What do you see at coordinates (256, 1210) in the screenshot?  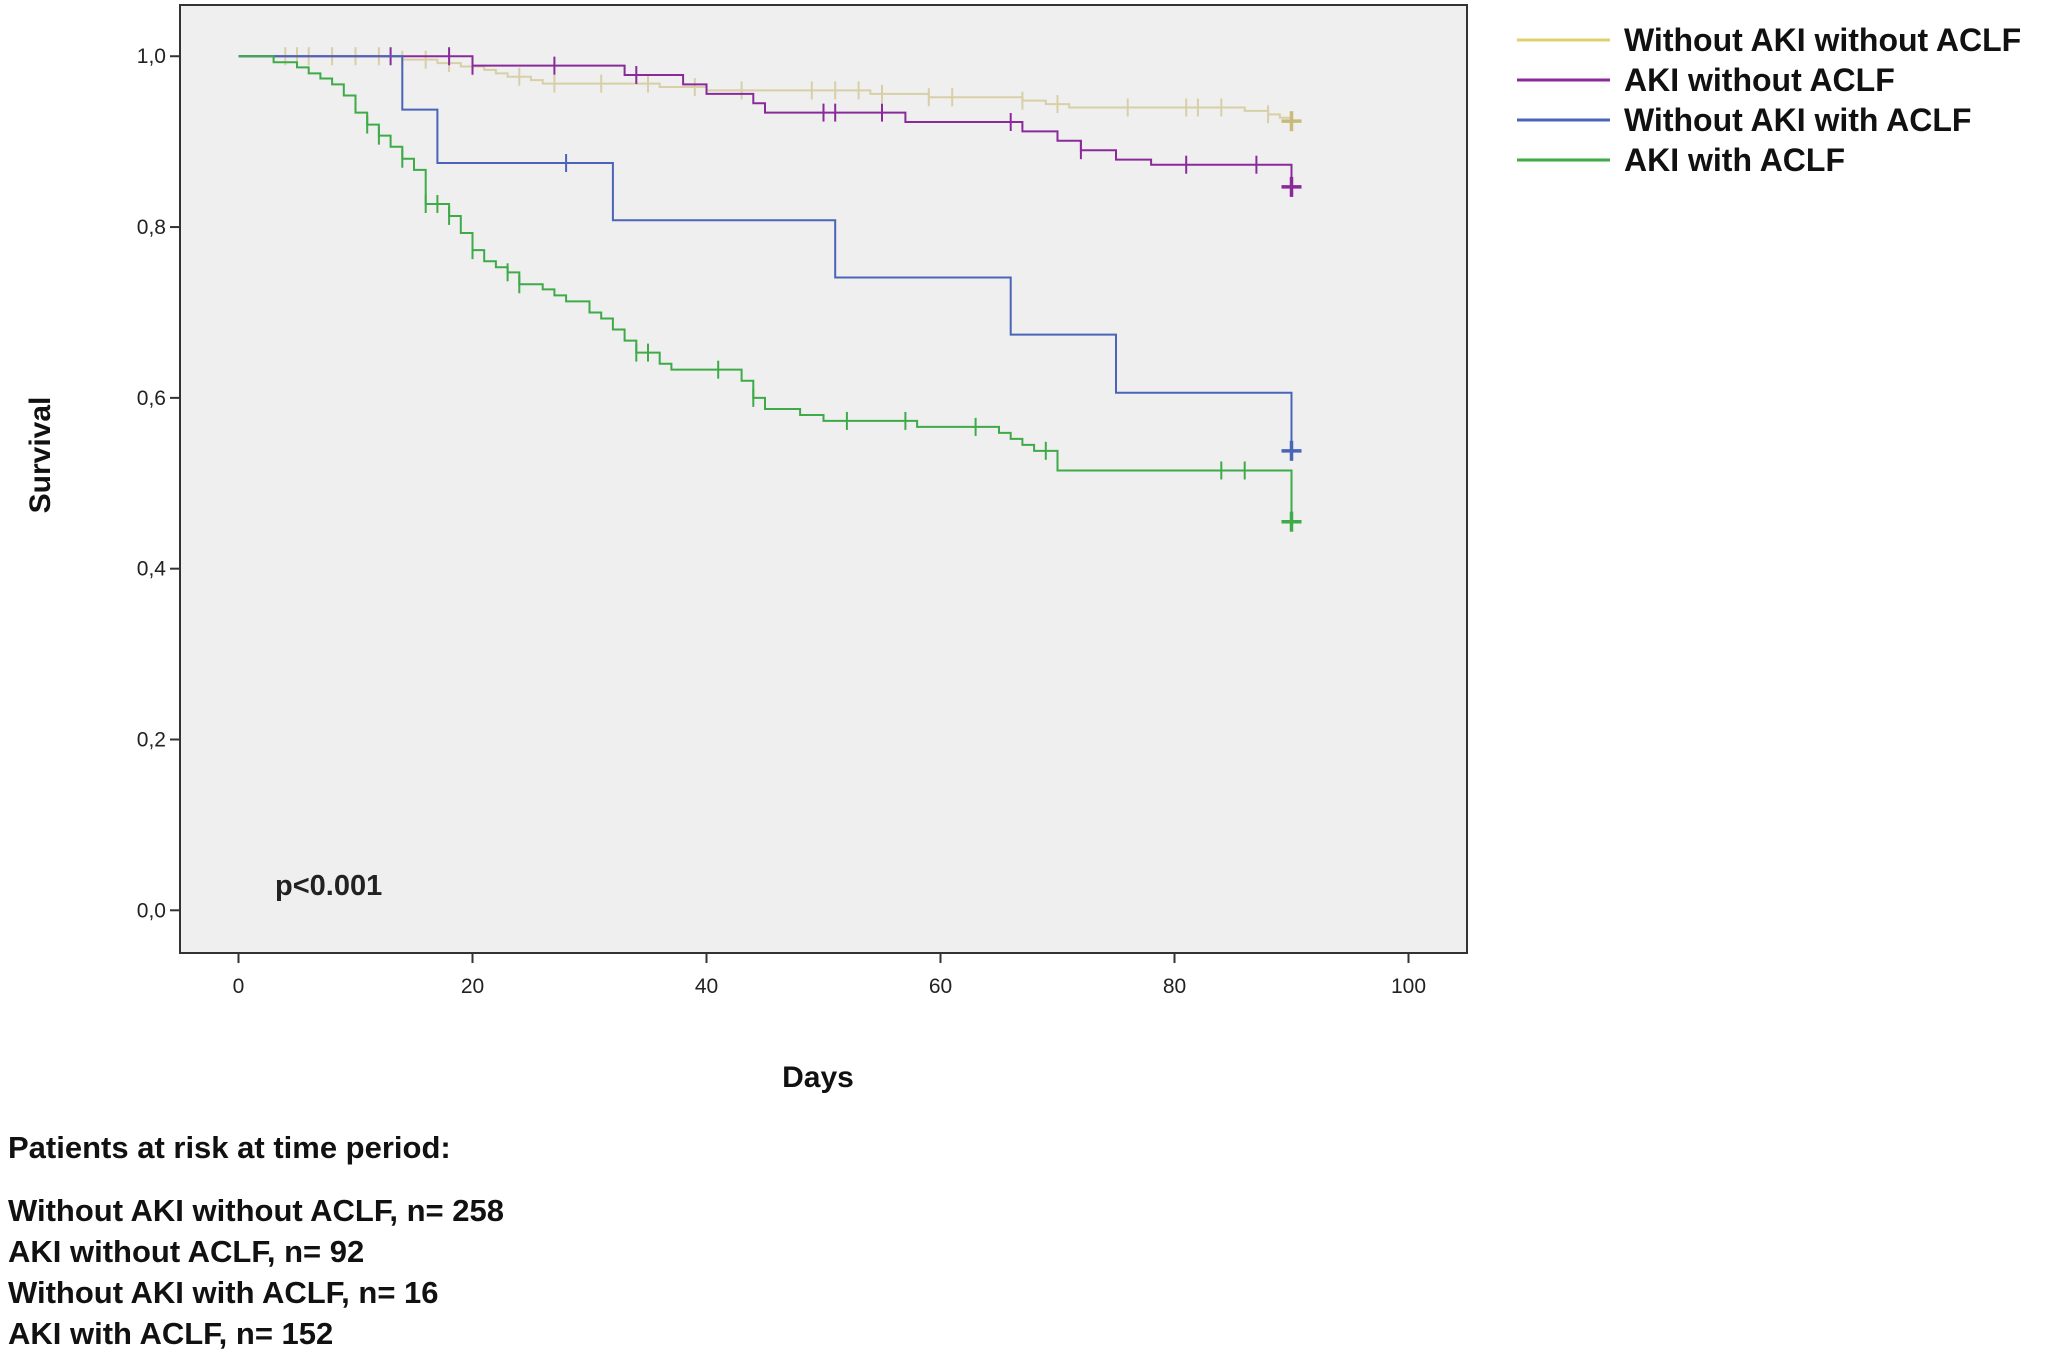 I see `risk-row-without-aki-without-aclf: Without AKI without ACLF, n= 258` at bounding box center [256, 1210].